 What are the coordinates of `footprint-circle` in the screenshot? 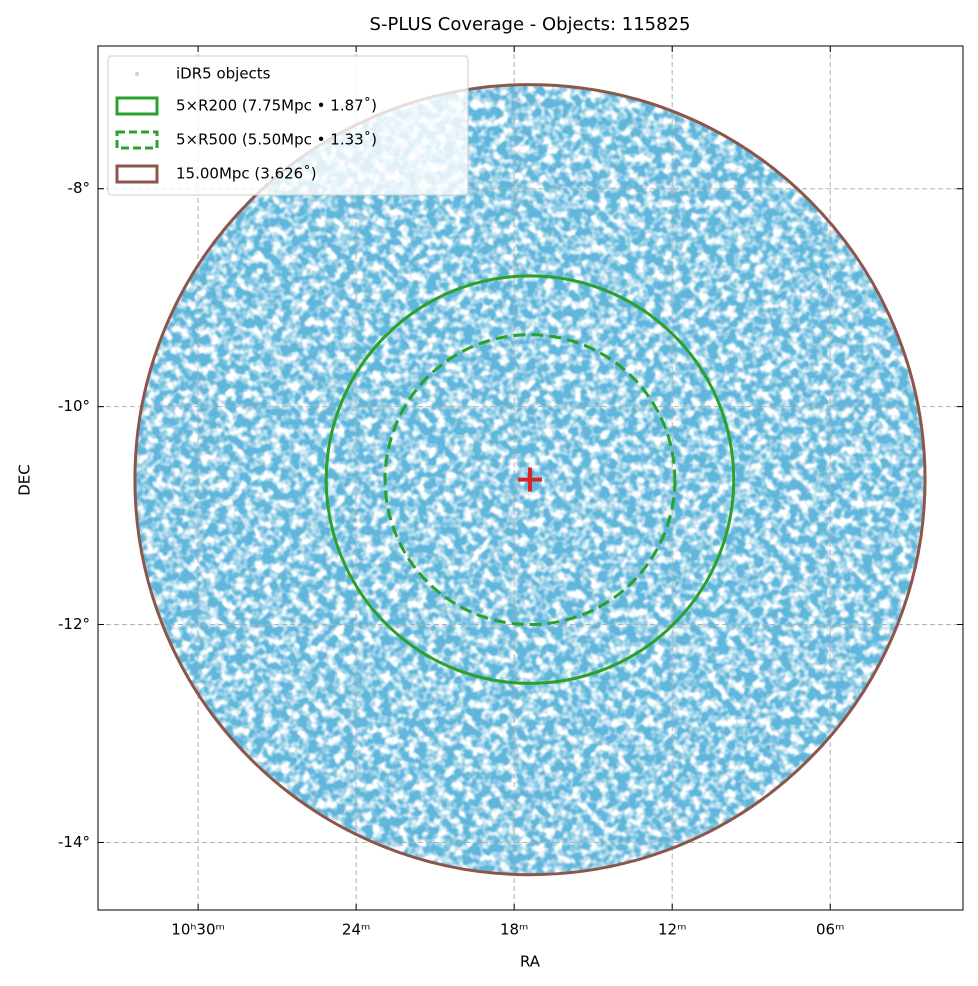 It's located at (530, 480).